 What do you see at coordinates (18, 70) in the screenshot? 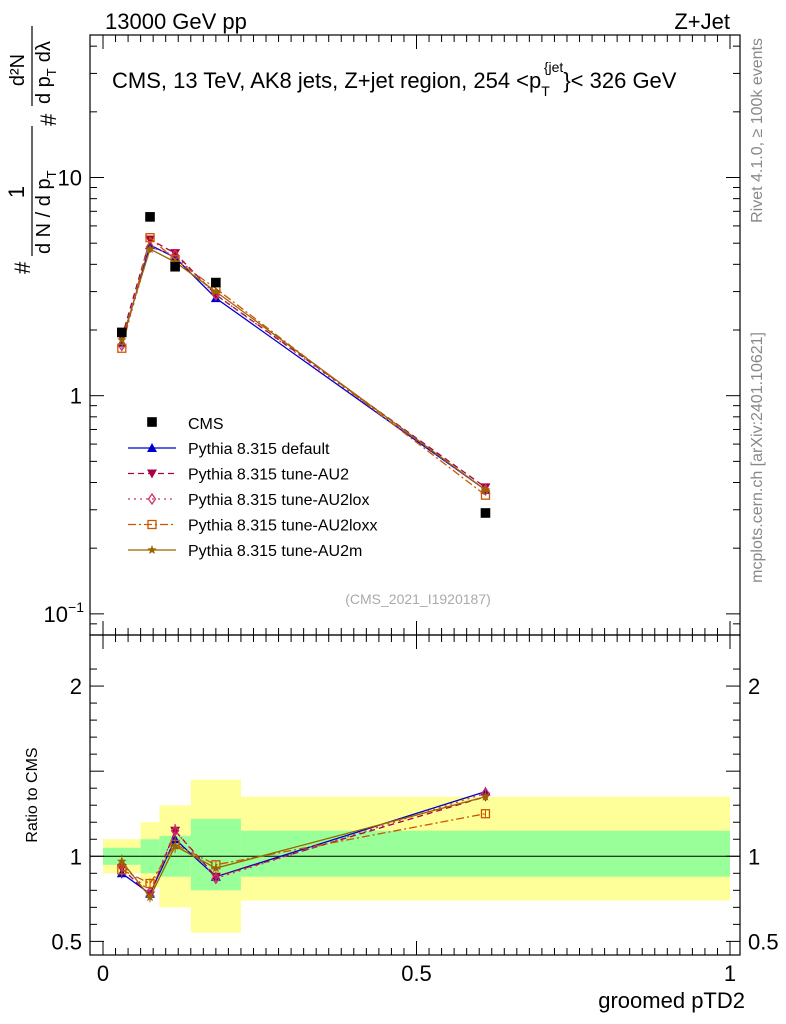
I see `ylabel-num: d²N` at bounding box center [18, 70].